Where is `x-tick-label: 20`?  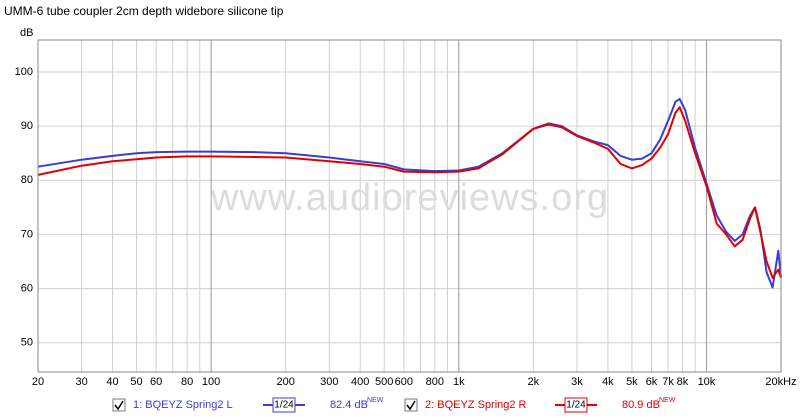 x-tick-label: 20 is located at coordinates (38, 382).